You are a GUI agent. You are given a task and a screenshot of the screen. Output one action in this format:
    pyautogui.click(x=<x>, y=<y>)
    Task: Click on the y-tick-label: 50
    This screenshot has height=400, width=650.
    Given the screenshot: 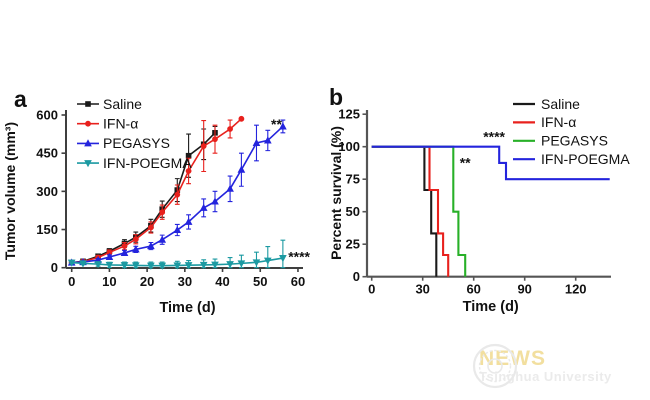 What is the action you would take?
    pyautogui.click(x=353, y=211)
    